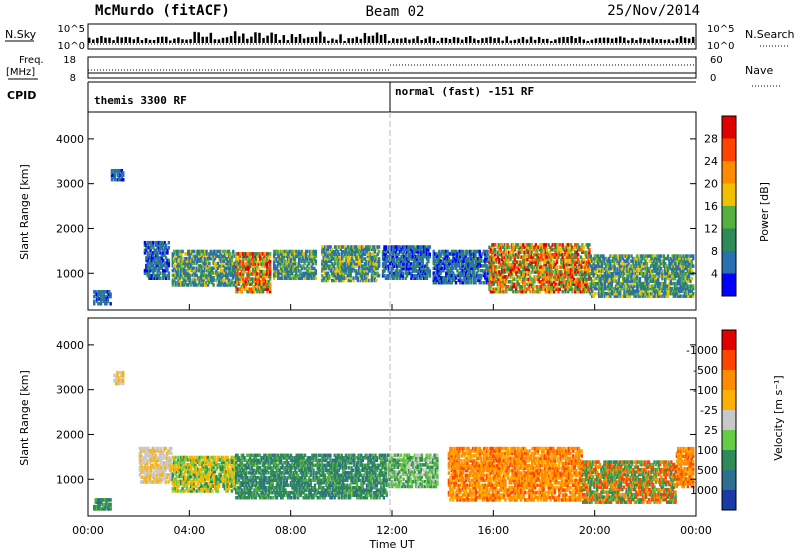  What do you see at coordinates (71, 29) in the screenshot?
I see `nsky-tick-top: 10^5` at bounding box center [71, 29].